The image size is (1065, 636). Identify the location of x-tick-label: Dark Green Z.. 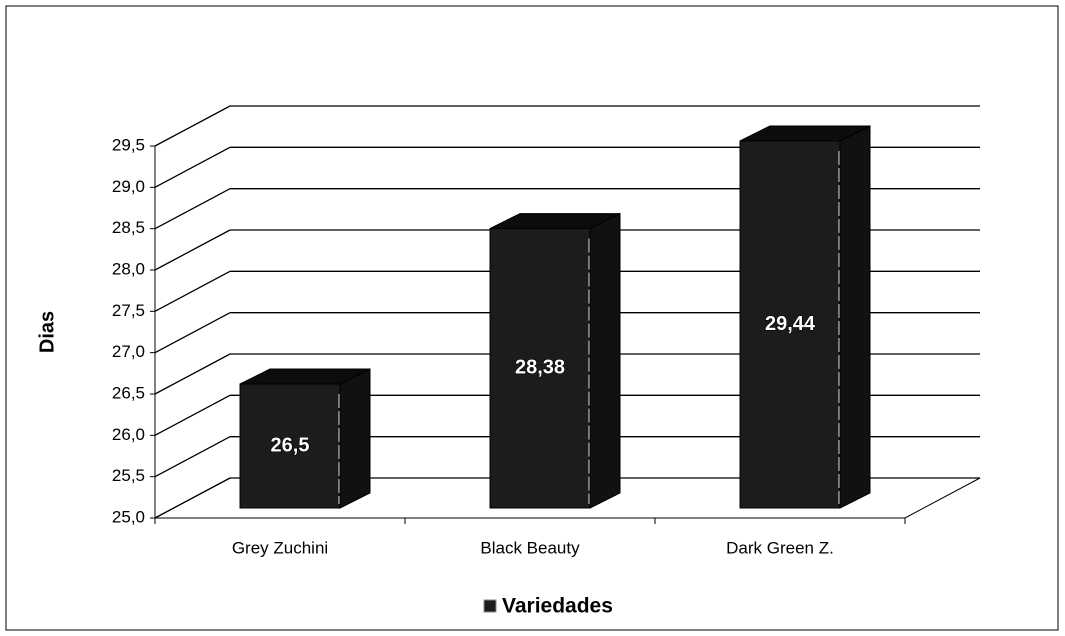
(780, 547).